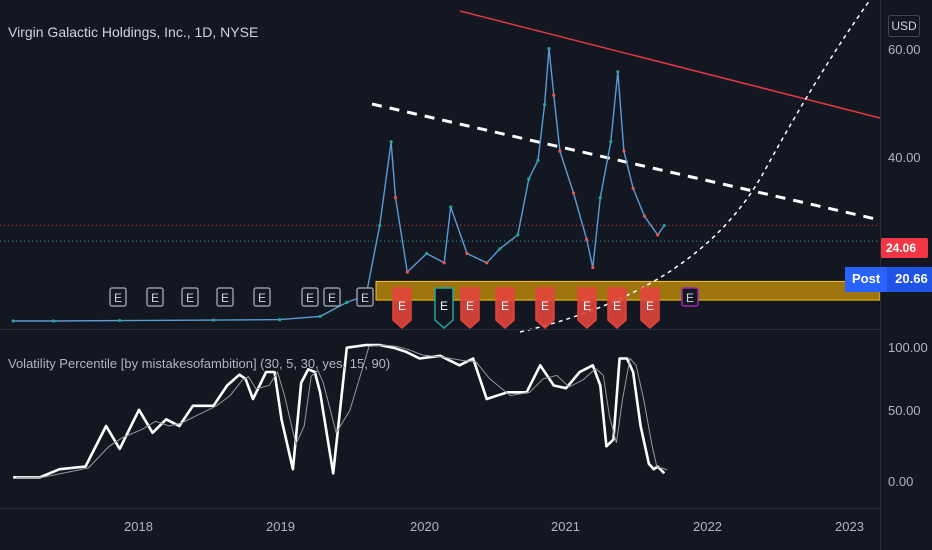  I want to click on post-market-label: Post, so click(866, 279).